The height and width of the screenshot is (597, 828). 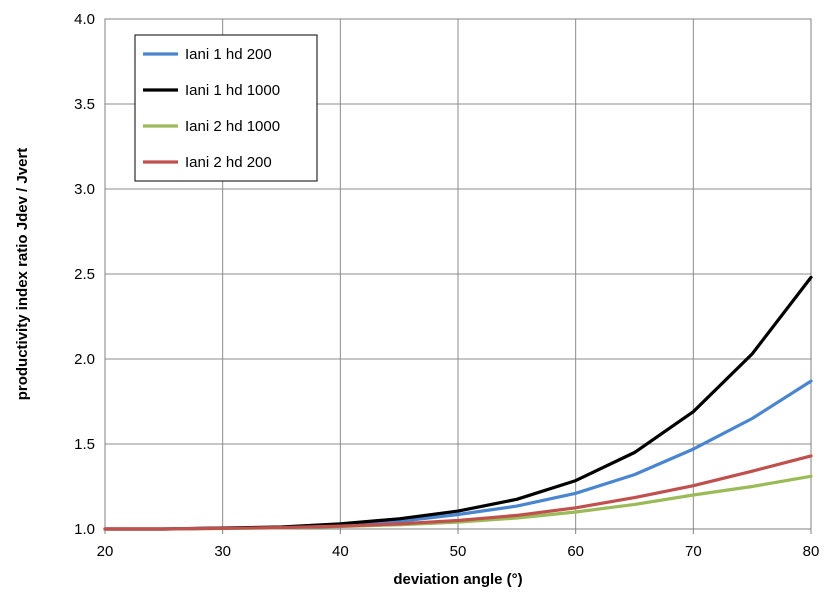 What do you see at coordinates (222, 551) in the screenshot?
I see `x-tick-label: 30` at bounding box center [222, 551].